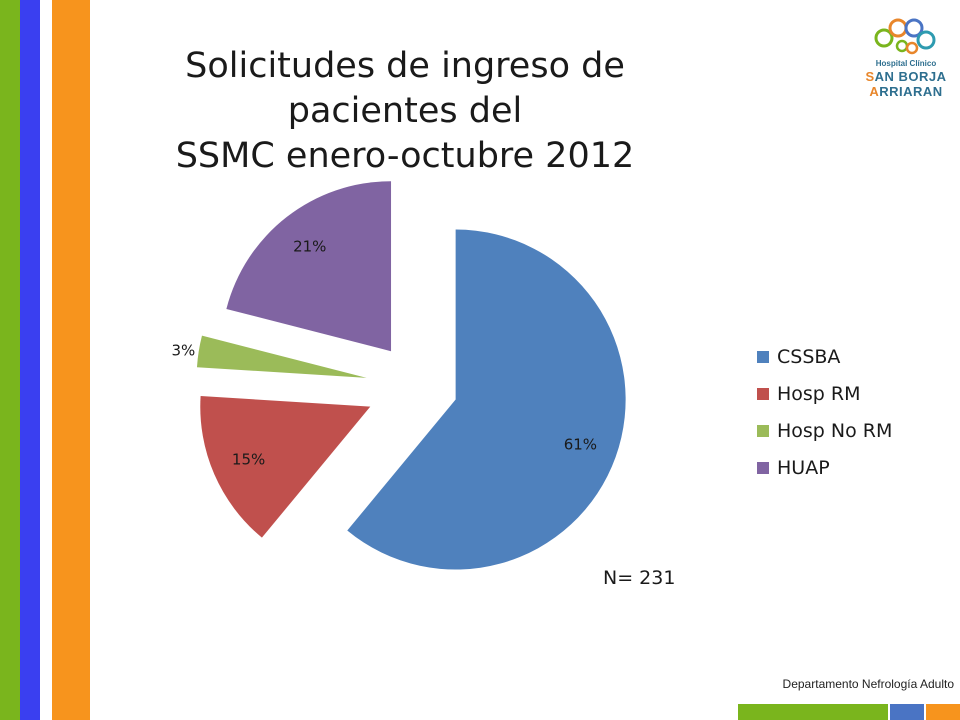  What do you see at coordinates (281, 356) in the screenshot?
I see `pie-slice-hosp-no-rm` at bounding box center [281, 356].